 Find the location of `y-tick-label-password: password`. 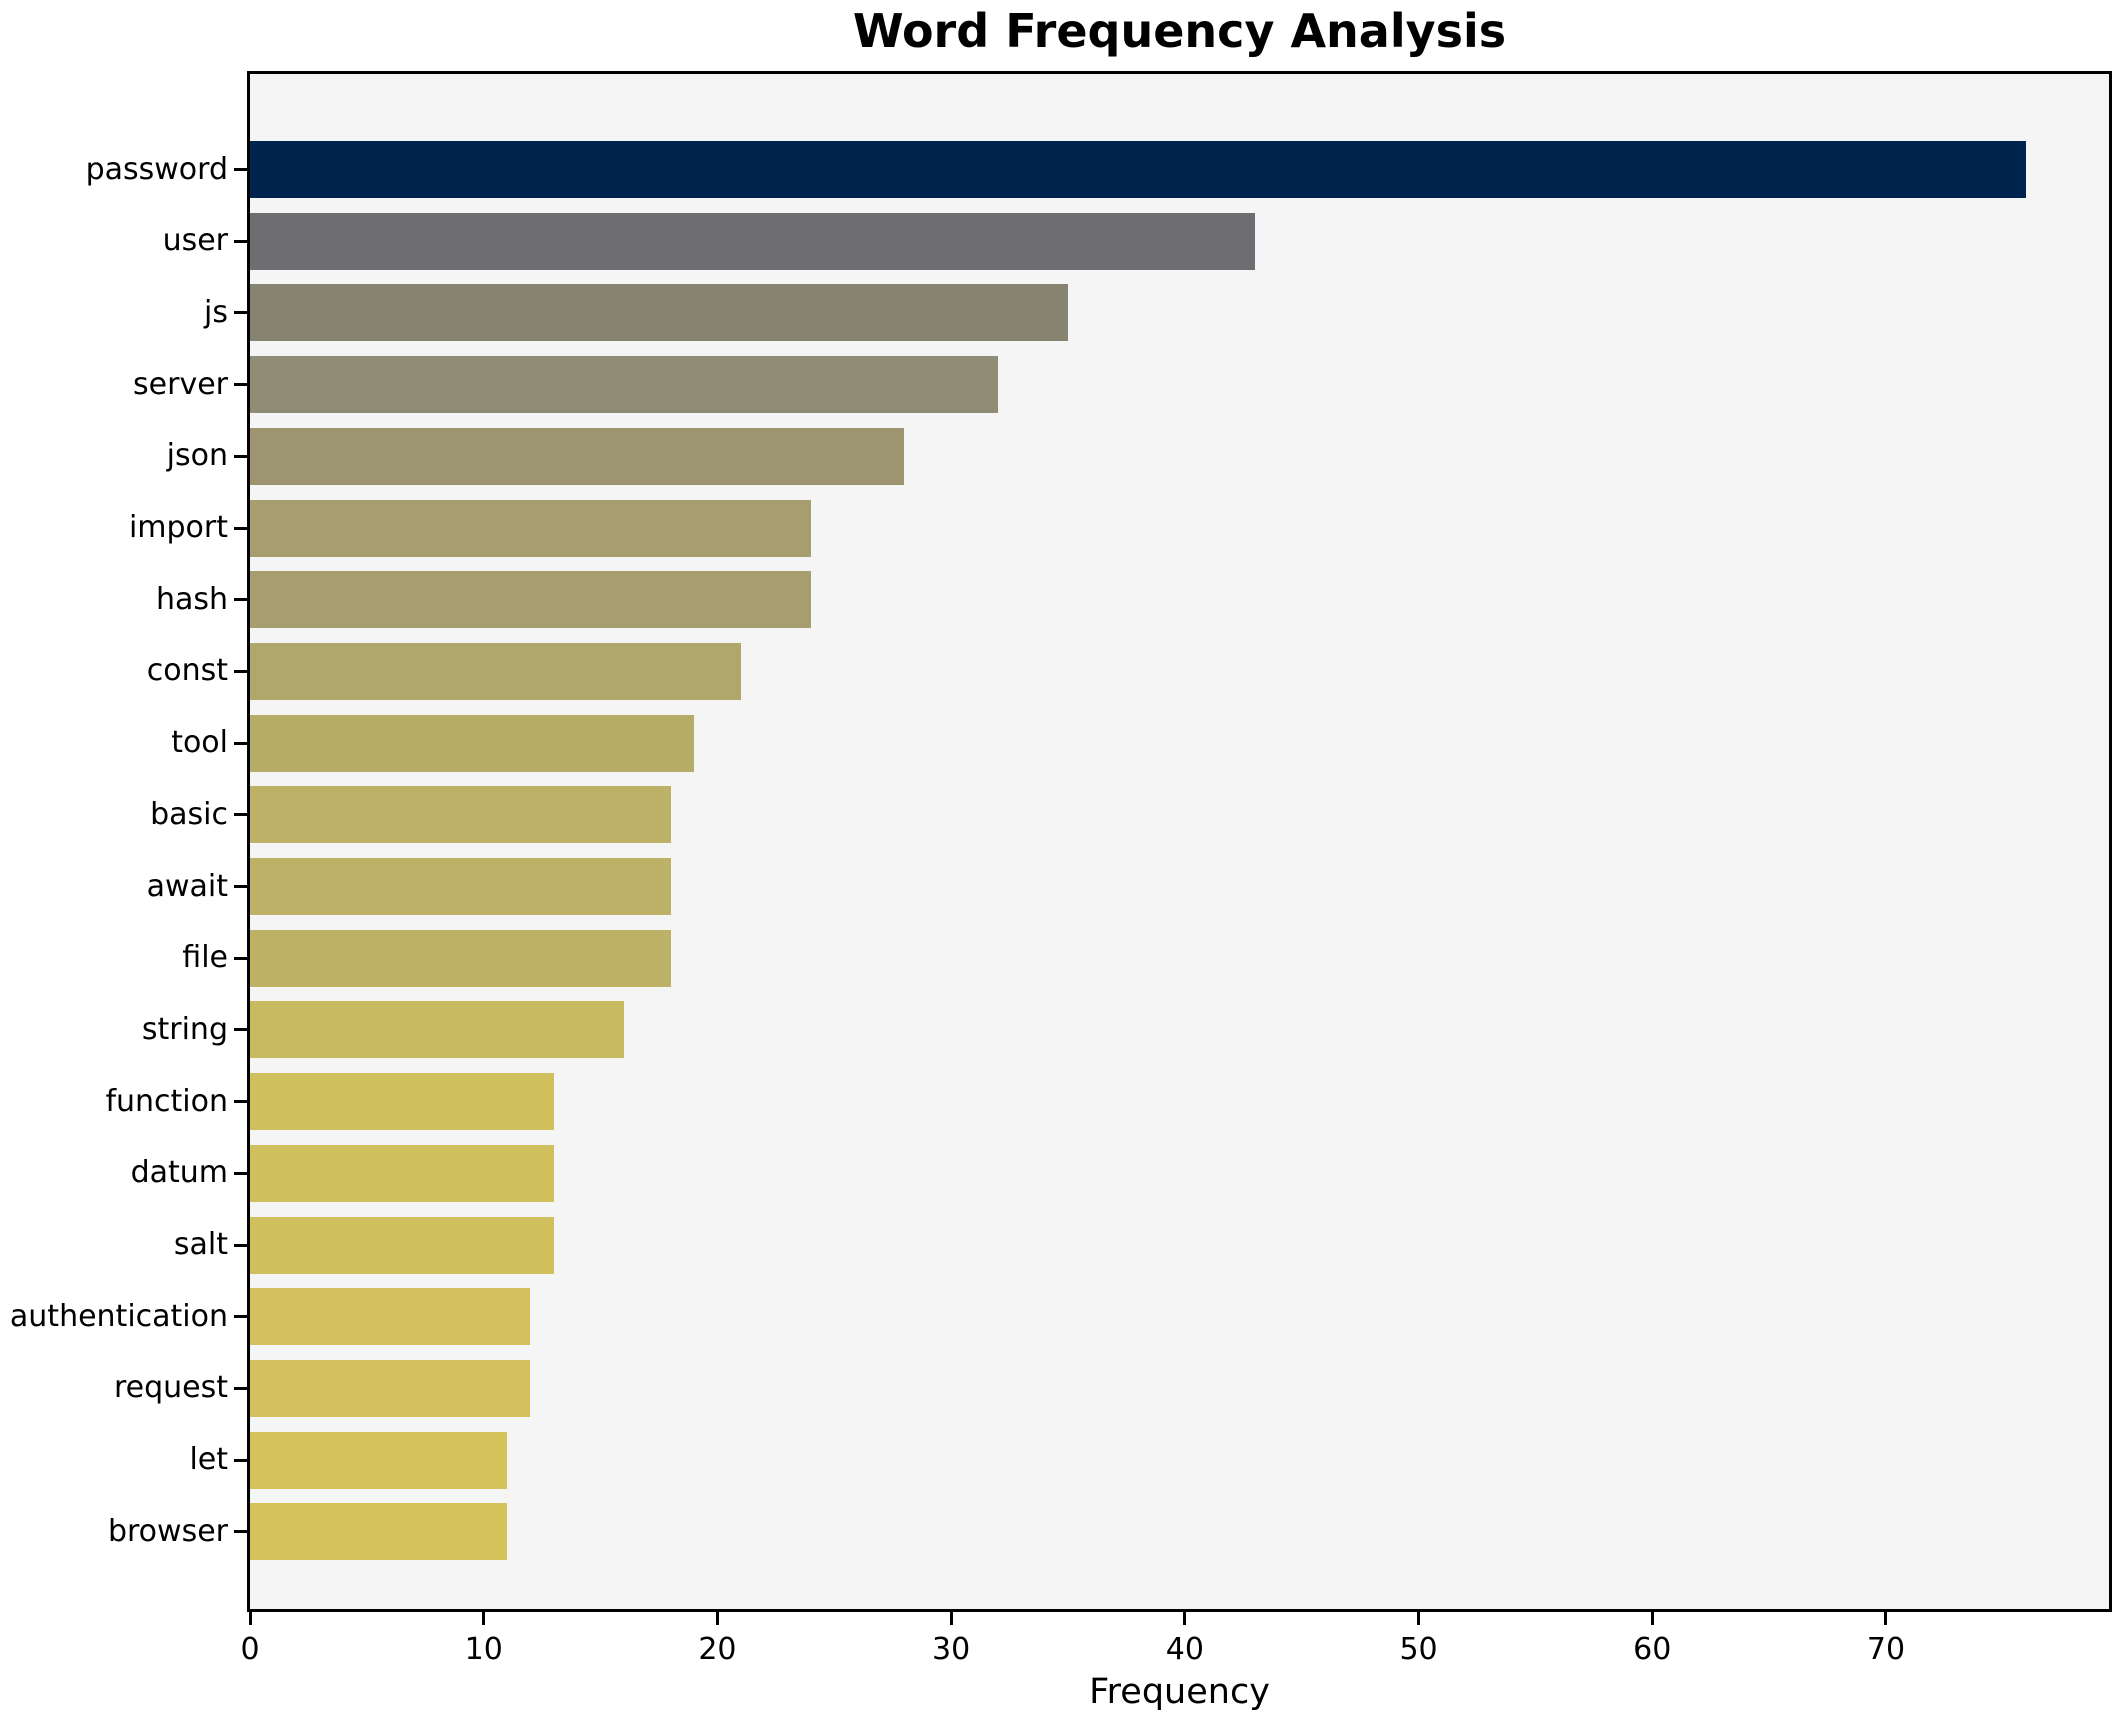

y-tick-label-password: password is located at coordinates (156, 169).